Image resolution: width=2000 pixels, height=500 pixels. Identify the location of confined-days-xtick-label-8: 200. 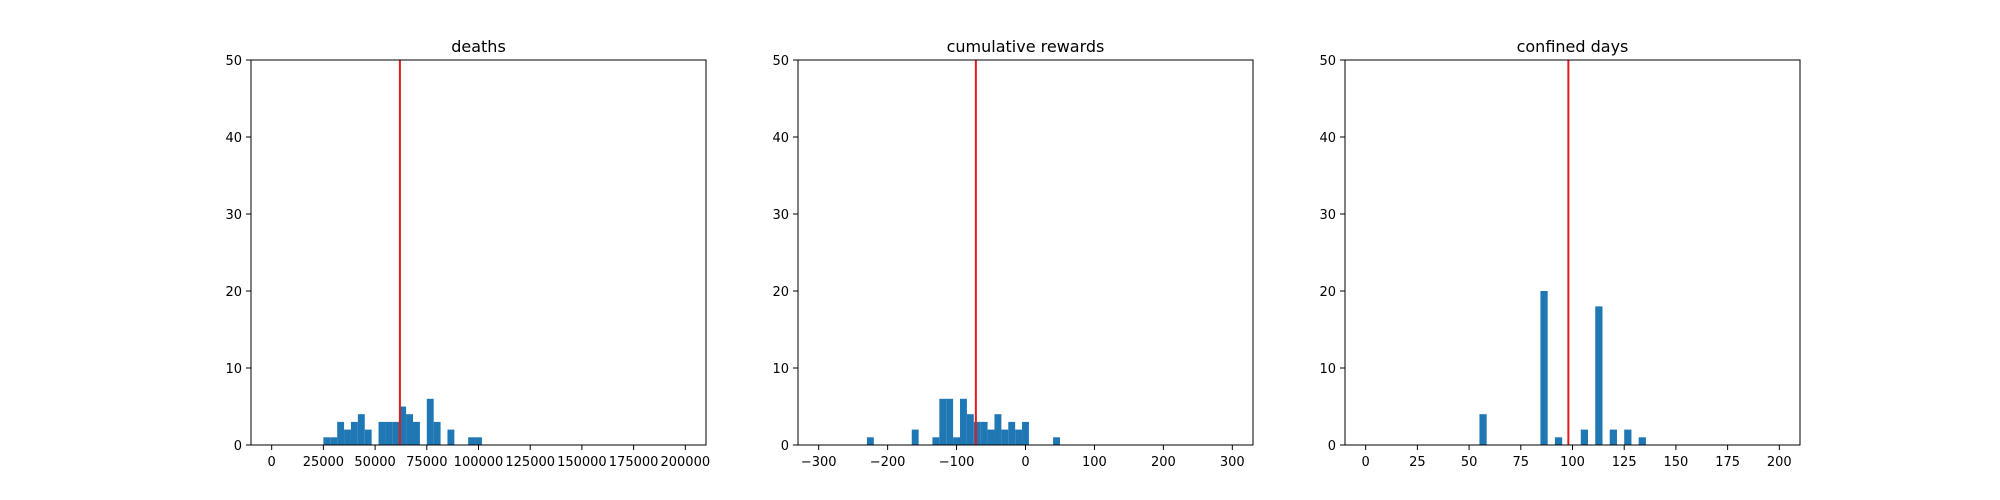
(1779, 462).